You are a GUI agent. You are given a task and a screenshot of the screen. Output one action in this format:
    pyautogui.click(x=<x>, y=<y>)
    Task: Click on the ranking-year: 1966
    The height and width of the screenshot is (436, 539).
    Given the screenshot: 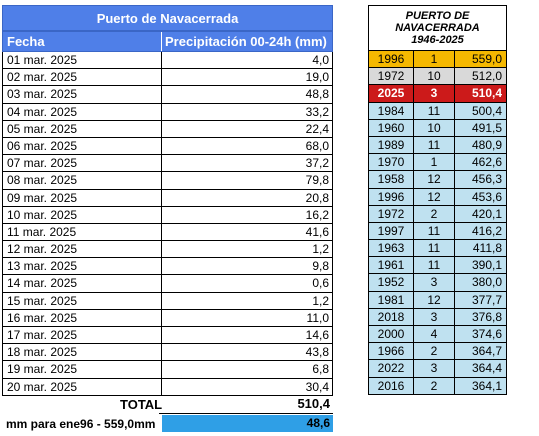 What is the action you would take?
    pyautogui.click(x=391, y=351)
    